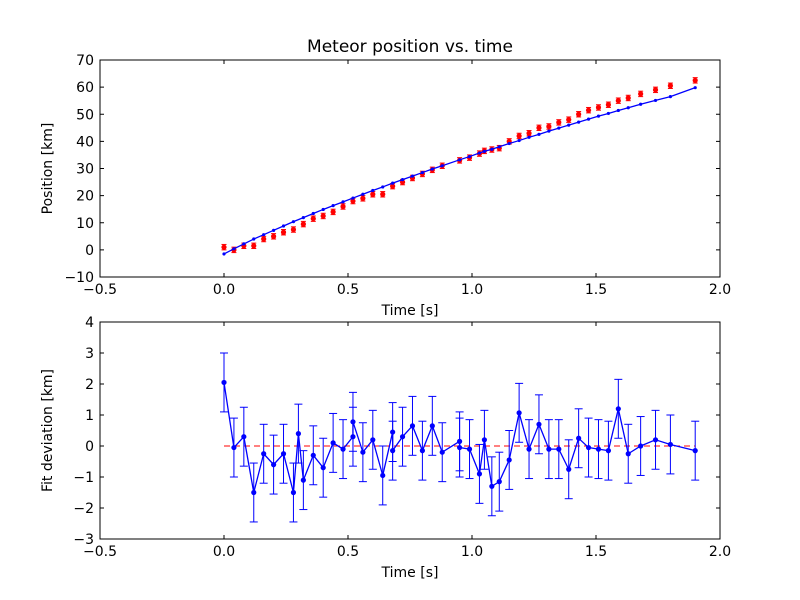 Image resolution: width=800 pixels, height=600 pixels. Describe the element at coordinates (472, 290) in the screenshot. I see `x-tick-label: 1.0` at that location.